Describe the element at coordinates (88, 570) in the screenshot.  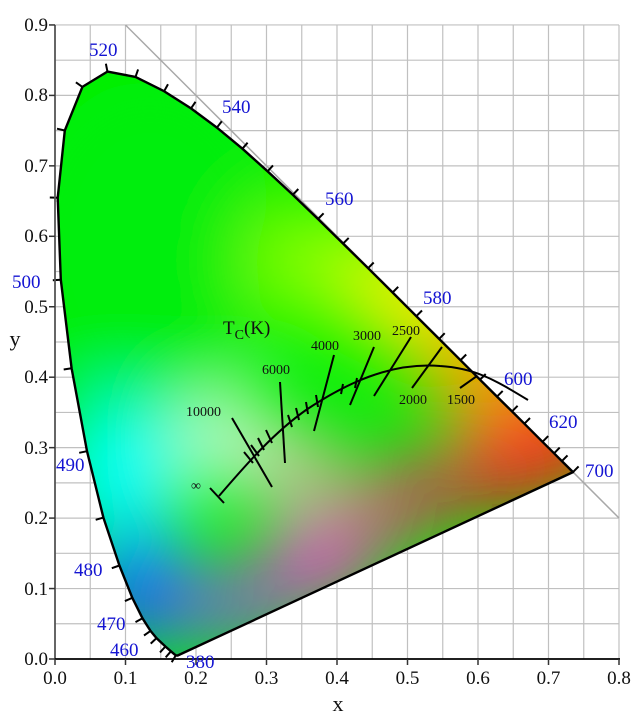
I see `wavelength-label-480: 480` at that location.